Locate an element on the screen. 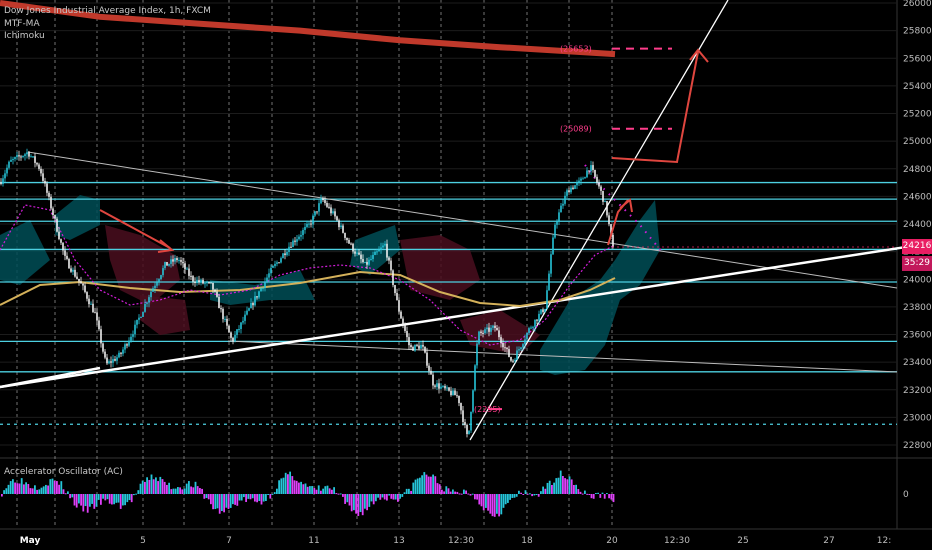  price-tick-label: 25800 is located at coordinates (917, 32).